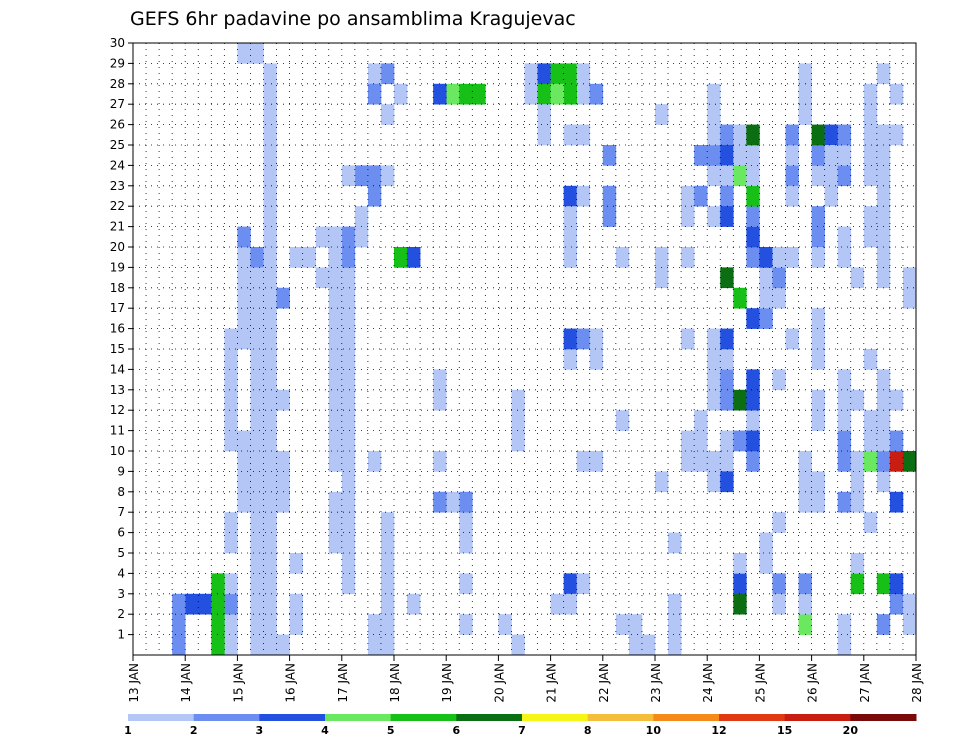  What do you see at coordinates (654, 730) in the screenshot?
I see `colorbar-label: 10` at bounding box center [654, 730].